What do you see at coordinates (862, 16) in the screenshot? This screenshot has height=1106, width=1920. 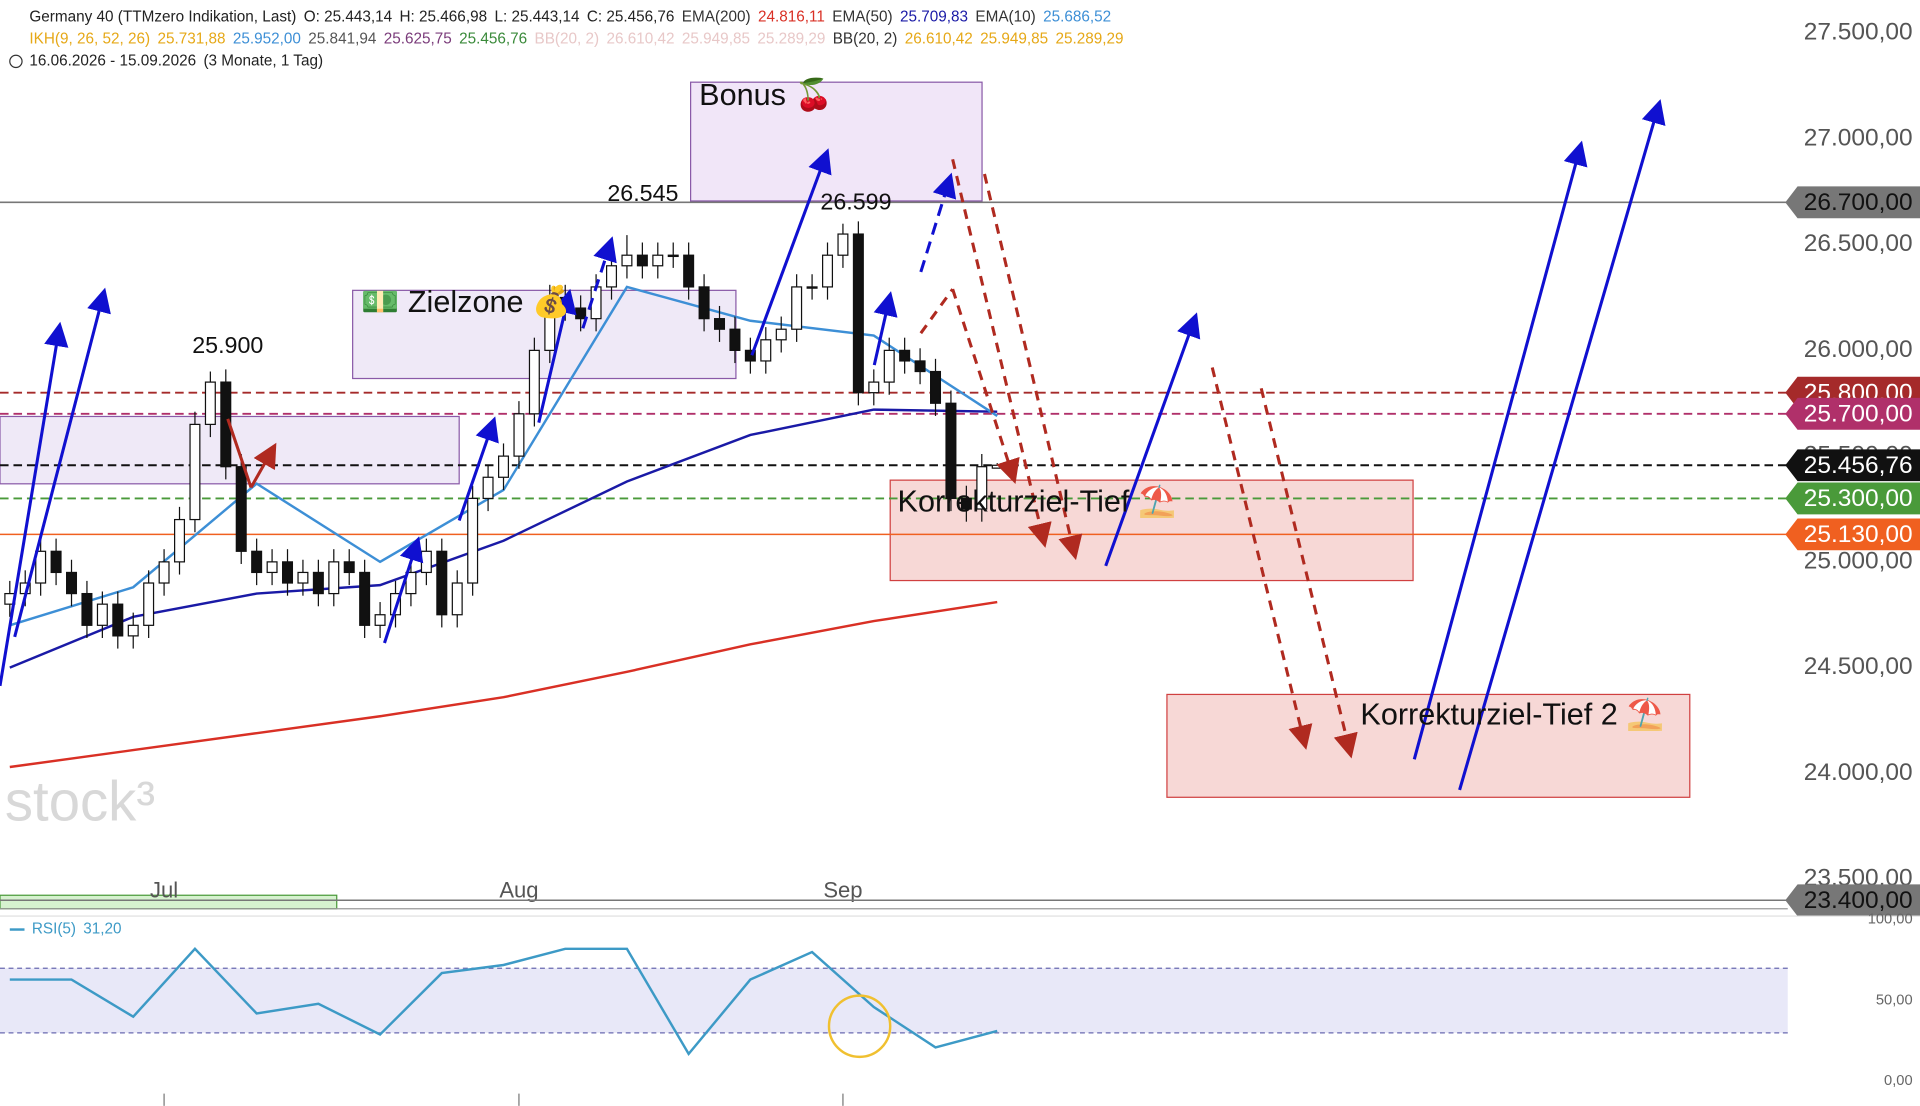 I see `header-item: EMA(50)` at bounding box center [862, 16].